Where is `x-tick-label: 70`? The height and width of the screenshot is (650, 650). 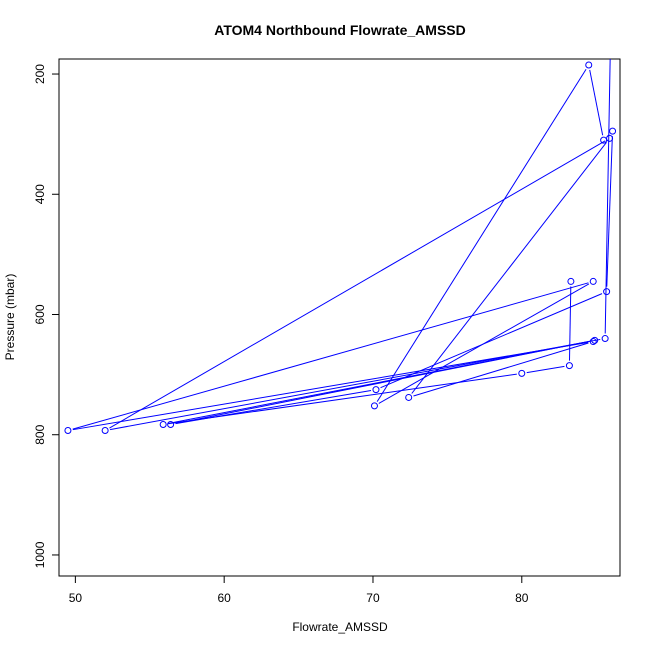 x-tick-label: 70 is located at coordinates (373, 598).